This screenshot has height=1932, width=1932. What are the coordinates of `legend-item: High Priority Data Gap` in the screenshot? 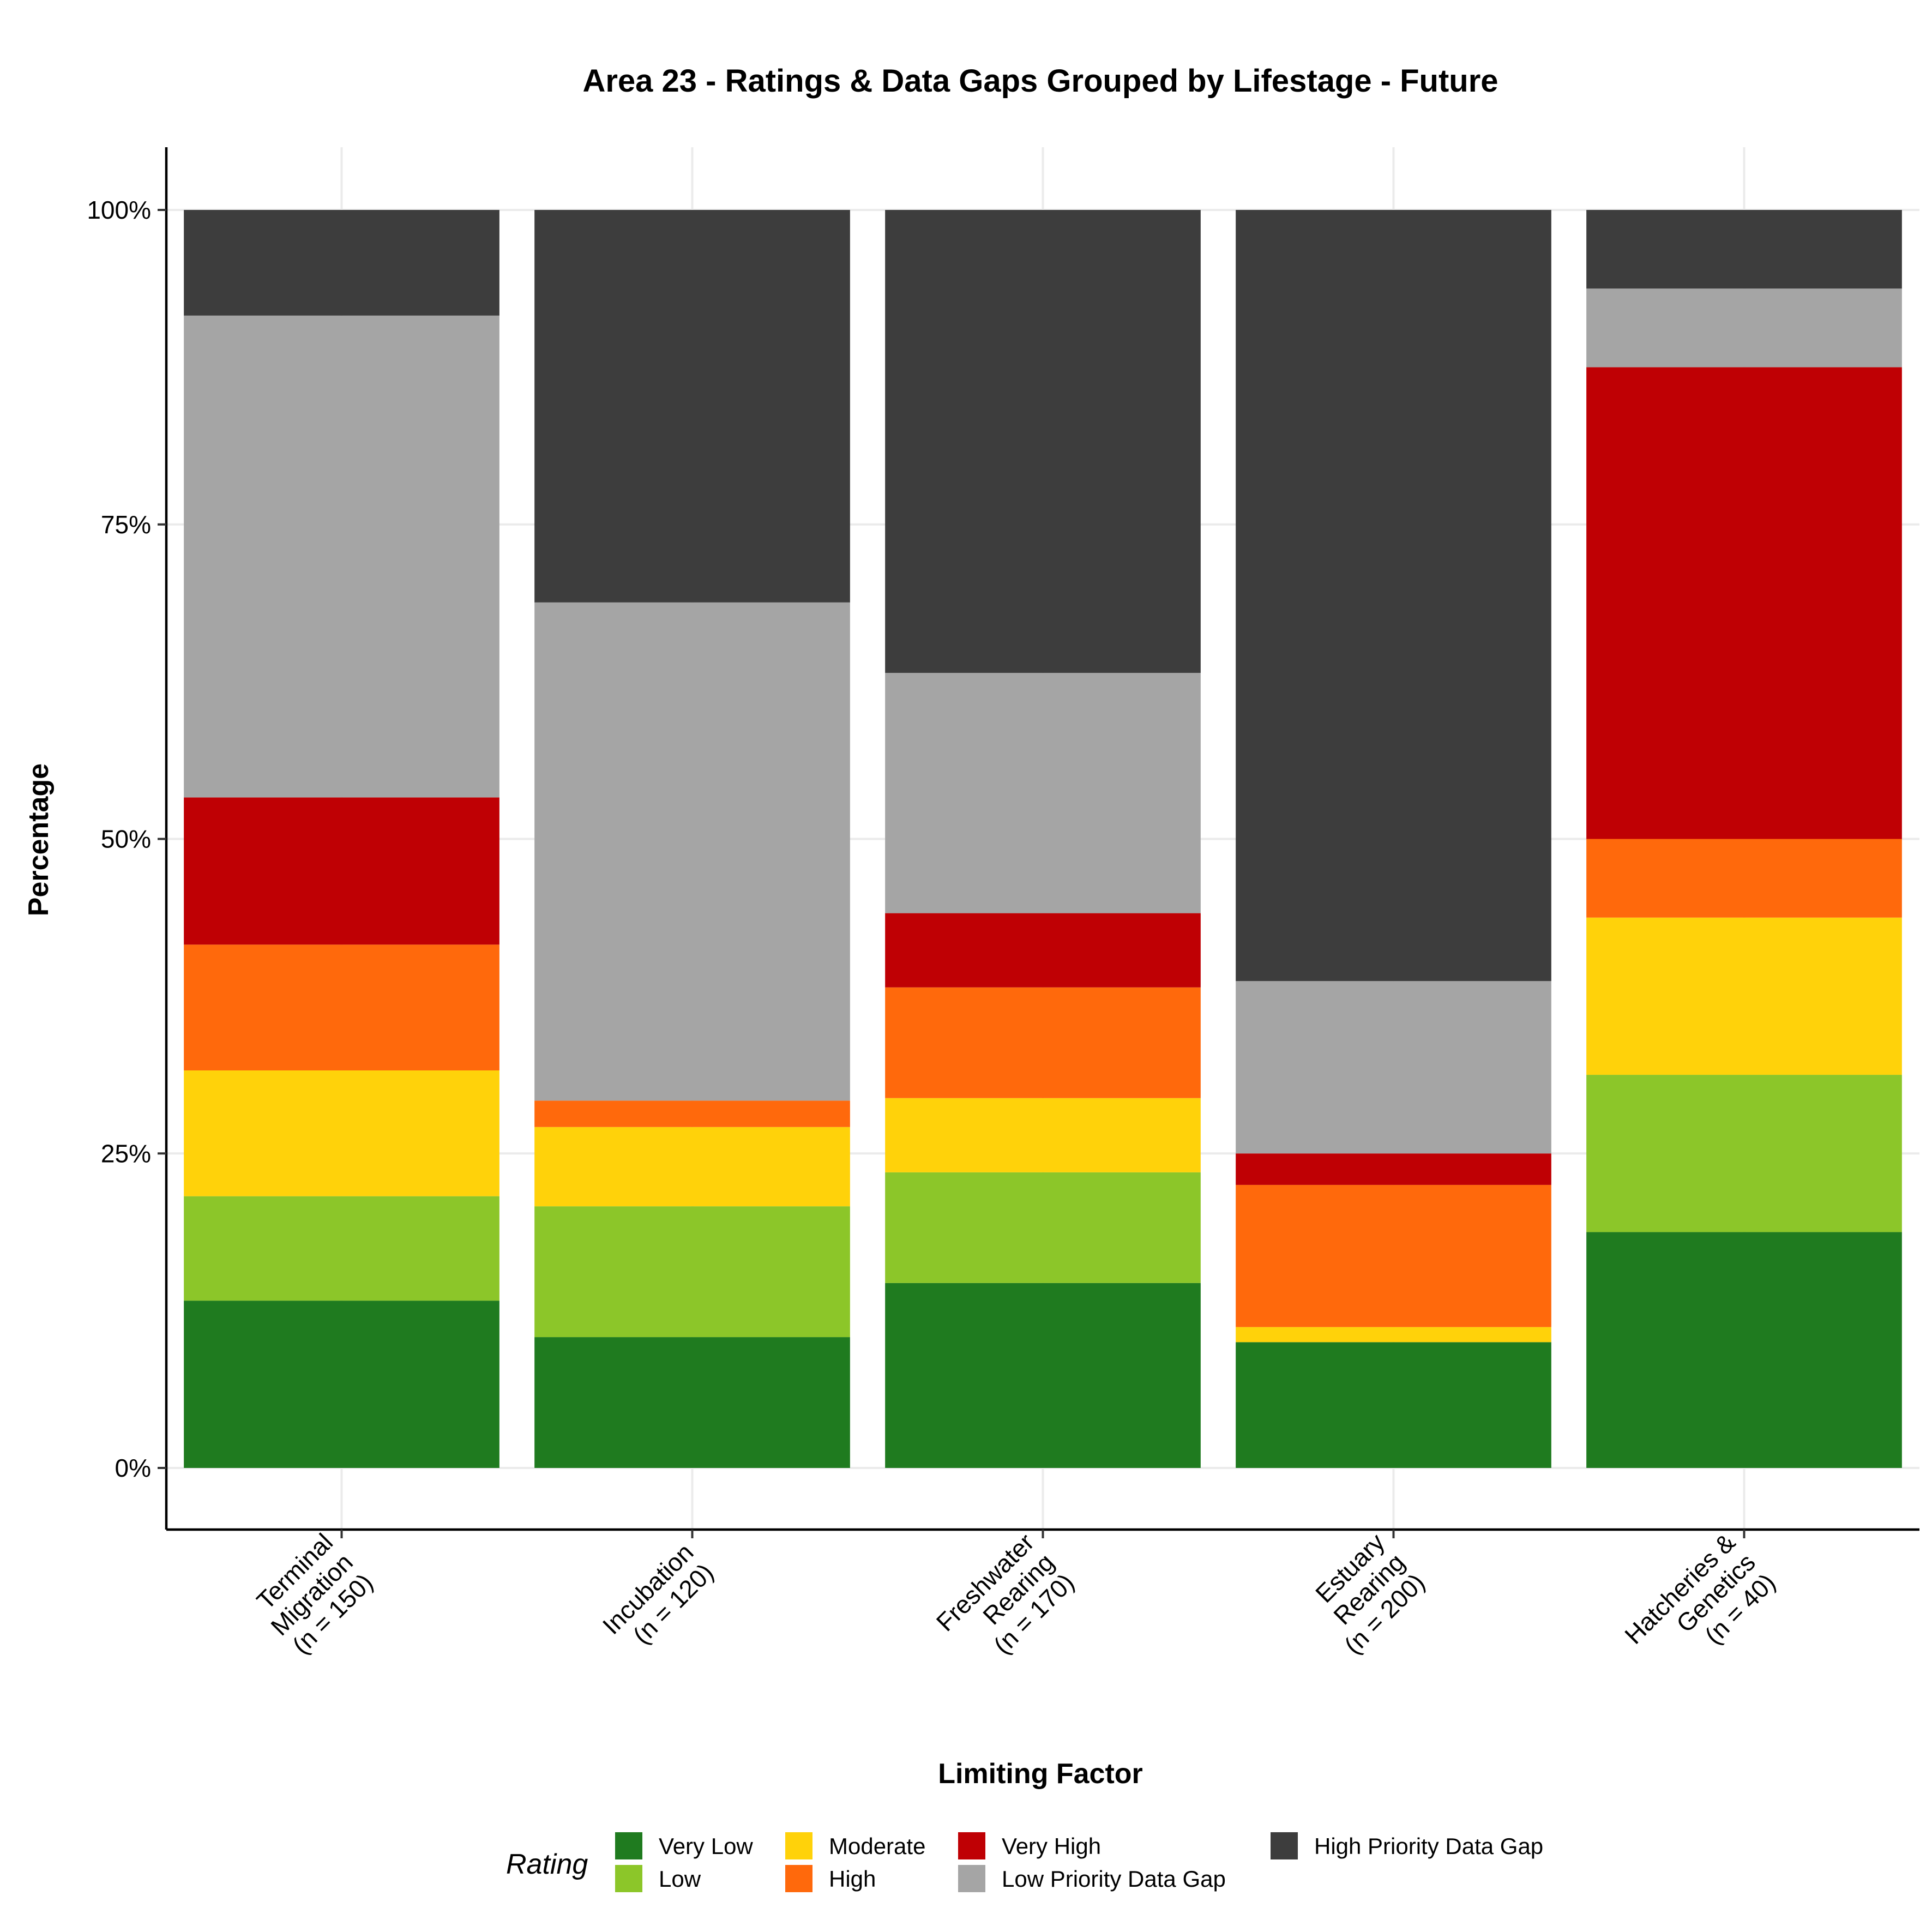 It's located at (1407, 1845).